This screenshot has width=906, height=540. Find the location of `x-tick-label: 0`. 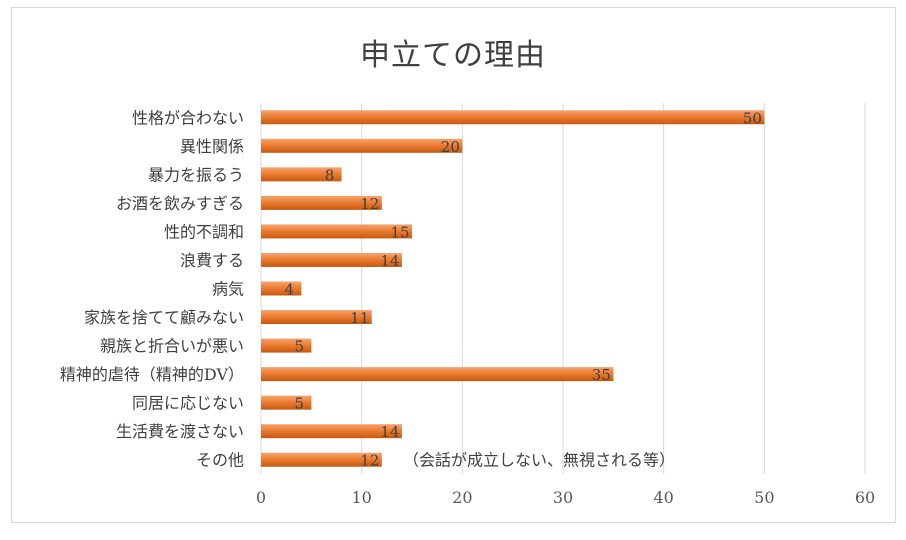

x-tick-label: 0 is located at coordinates (261, 497).